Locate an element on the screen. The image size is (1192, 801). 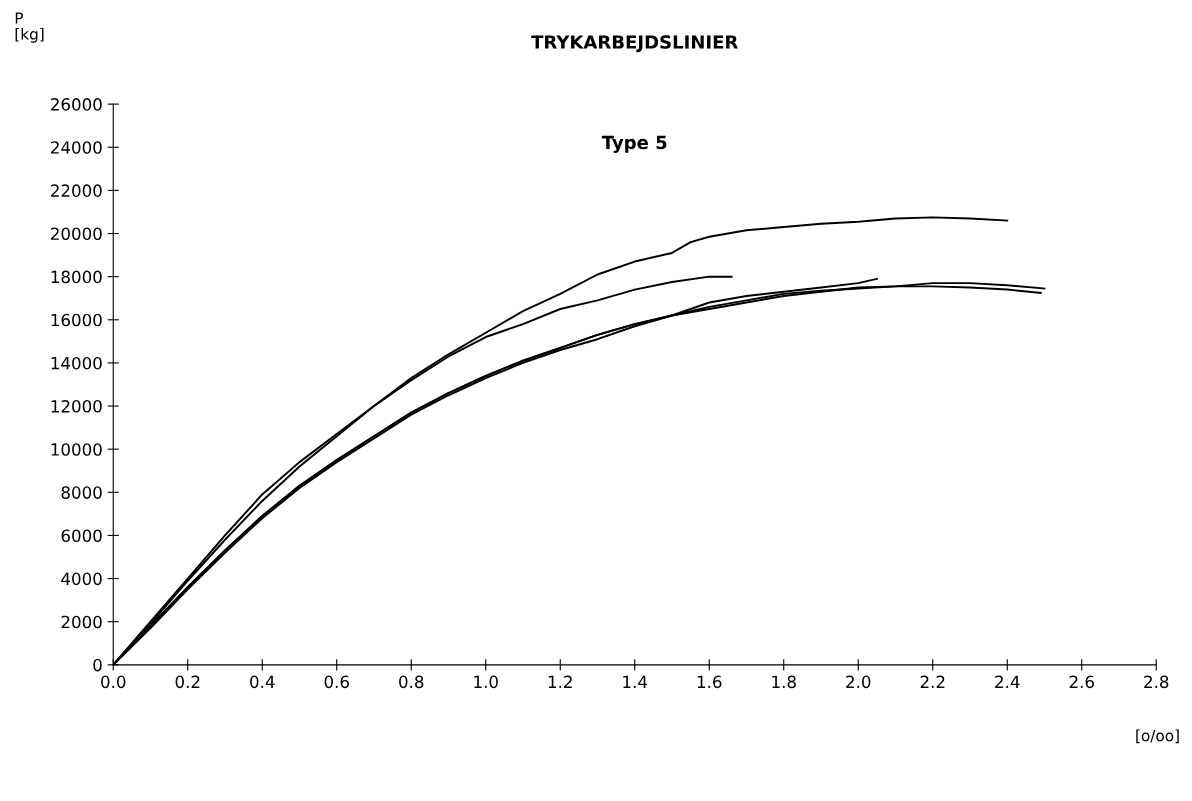
y-tick-label: 16000 is located at coordinates (76, 320).